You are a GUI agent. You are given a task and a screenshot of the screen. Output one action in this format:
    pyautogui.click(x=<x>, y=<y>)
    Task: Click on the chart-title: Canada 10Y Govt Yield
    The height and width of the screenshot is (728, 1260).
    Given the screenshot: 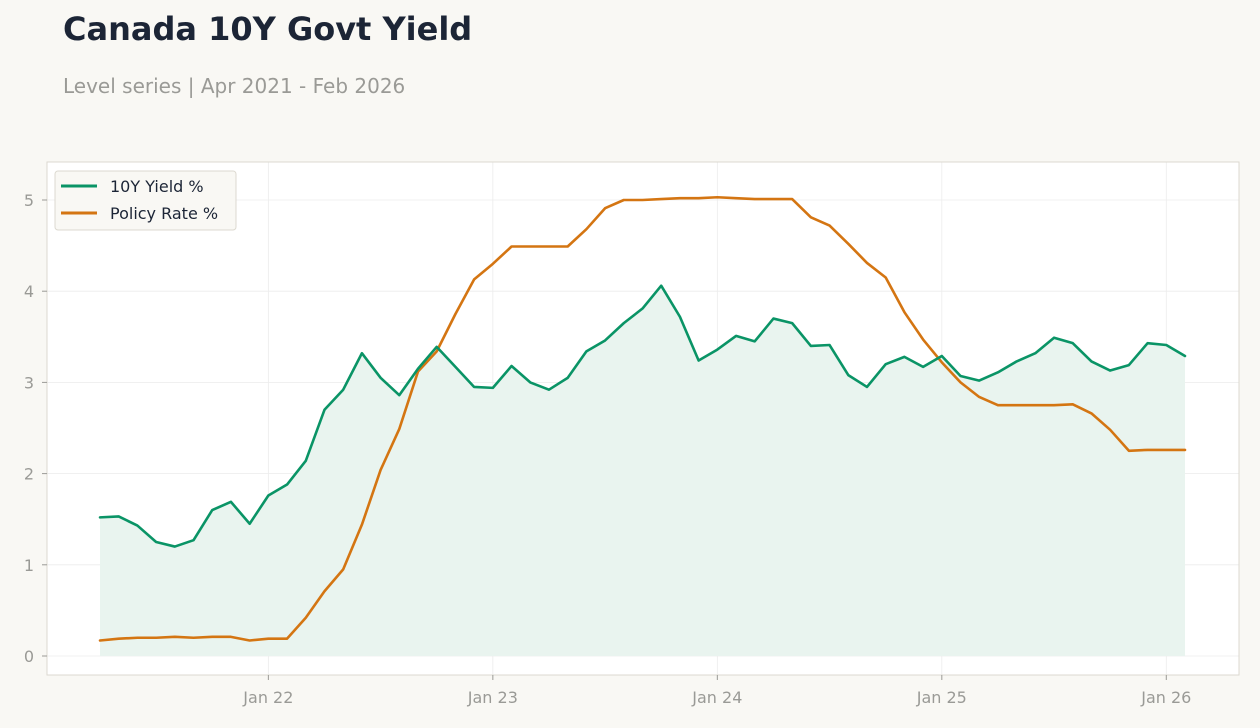 What is the action you would take?
    pyautogui.click(x=268, y=29)
    